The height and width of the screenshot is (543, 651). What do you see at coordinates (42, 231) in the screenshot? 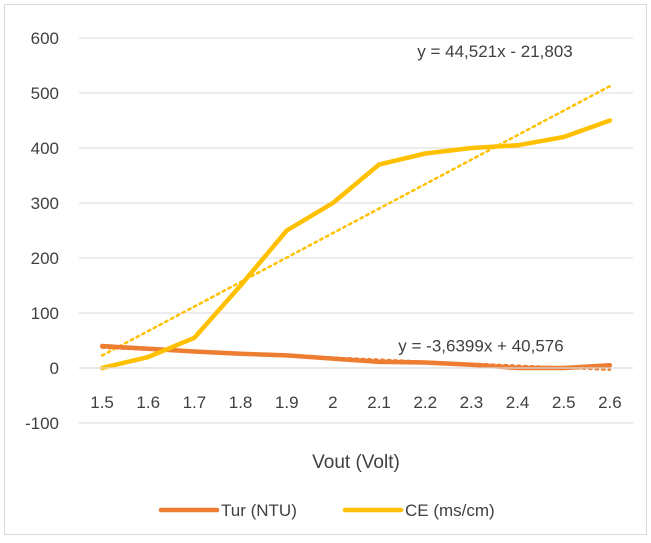
I see `y-axis-tick-labels: -100 0 100 200 300 400 500 600` at bounding box center [42, 231].